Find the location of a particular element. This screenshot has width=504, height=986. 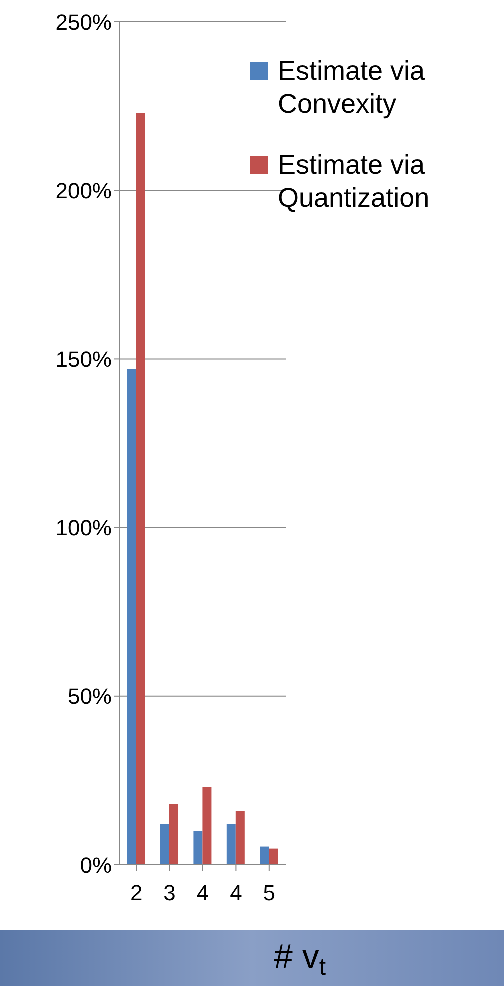

legend-label: Estimate via Quantization is located at coordinates (354, 182).